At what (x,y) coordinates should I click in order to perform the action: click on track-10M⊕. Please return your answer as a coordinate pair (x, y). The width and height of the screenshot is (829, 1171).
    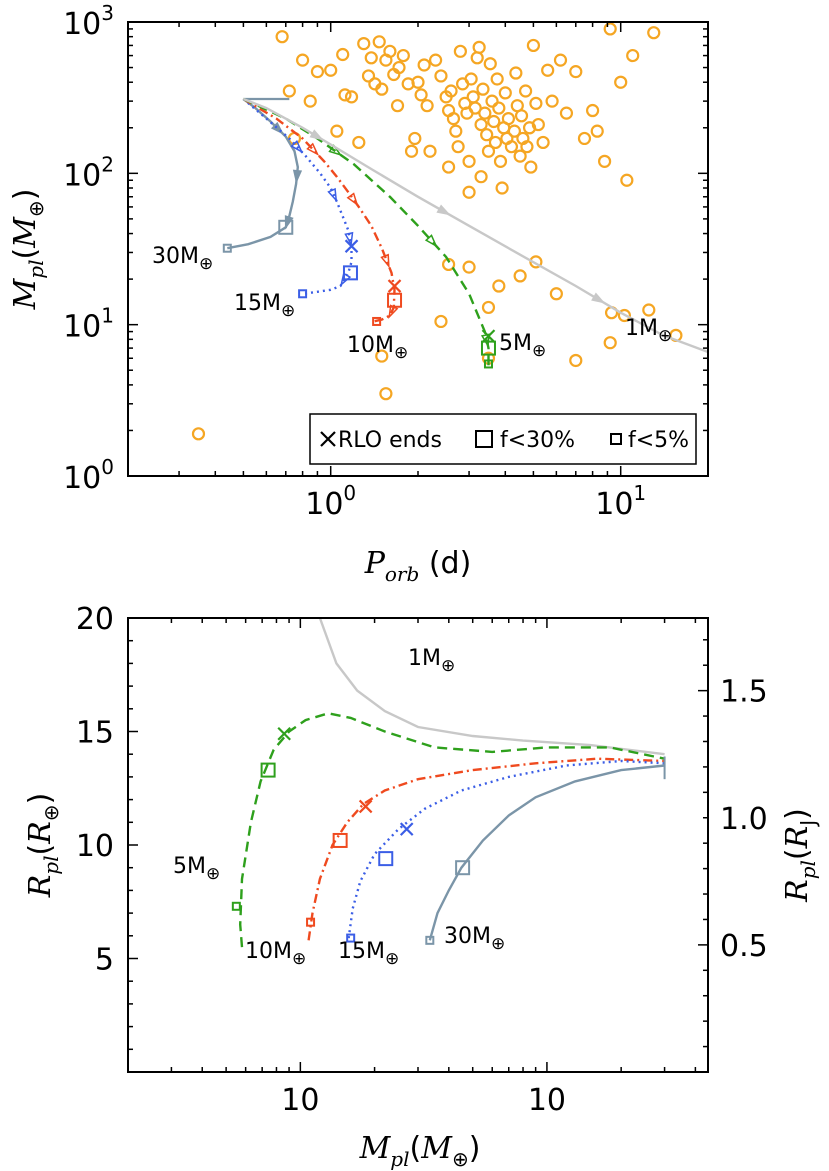
    Looking at the image, I should click on (319, 210).